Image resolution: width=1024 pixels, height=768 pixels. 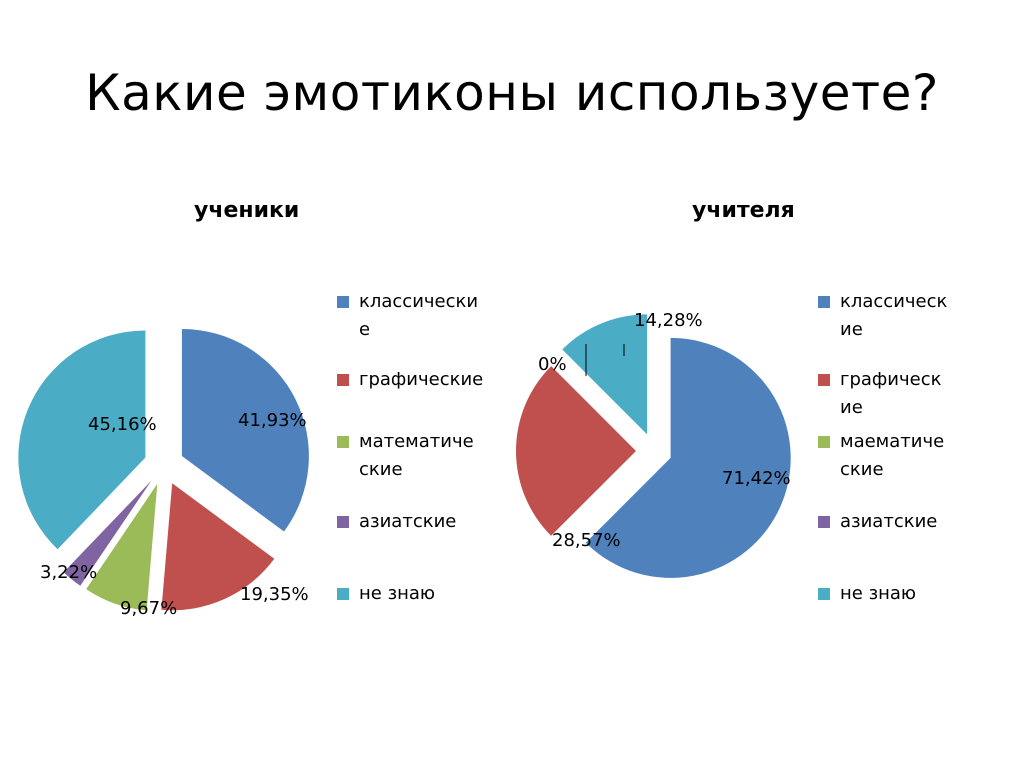 What do you see at coordinates (743, 210) in the screenshot?
I see `chart-title-teachers: учителя` at bounding box center [743, 210].